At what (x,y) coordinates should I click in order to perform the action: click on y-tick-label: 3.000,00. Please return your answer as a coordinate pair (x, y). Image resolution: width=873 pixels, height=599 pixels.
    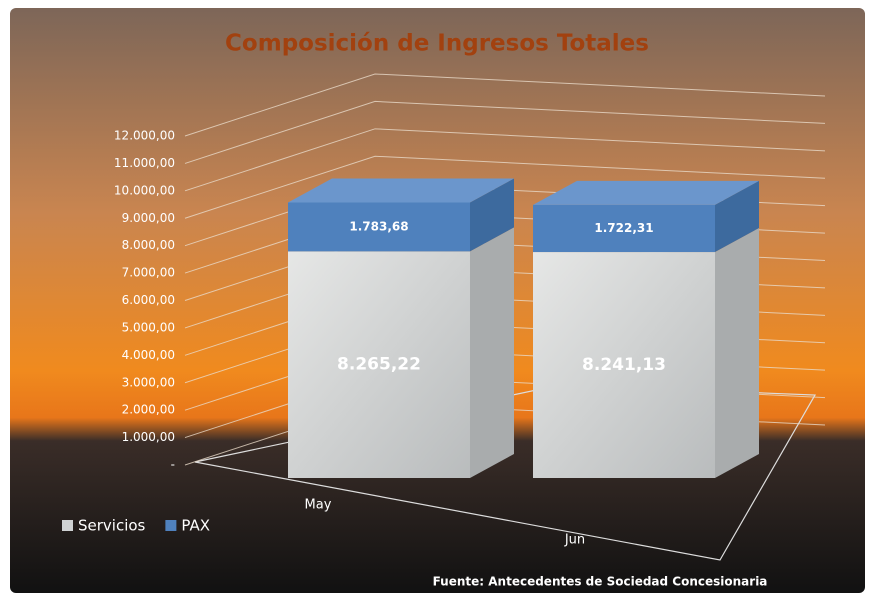
    Looking at the image, I should click on (148, 382).